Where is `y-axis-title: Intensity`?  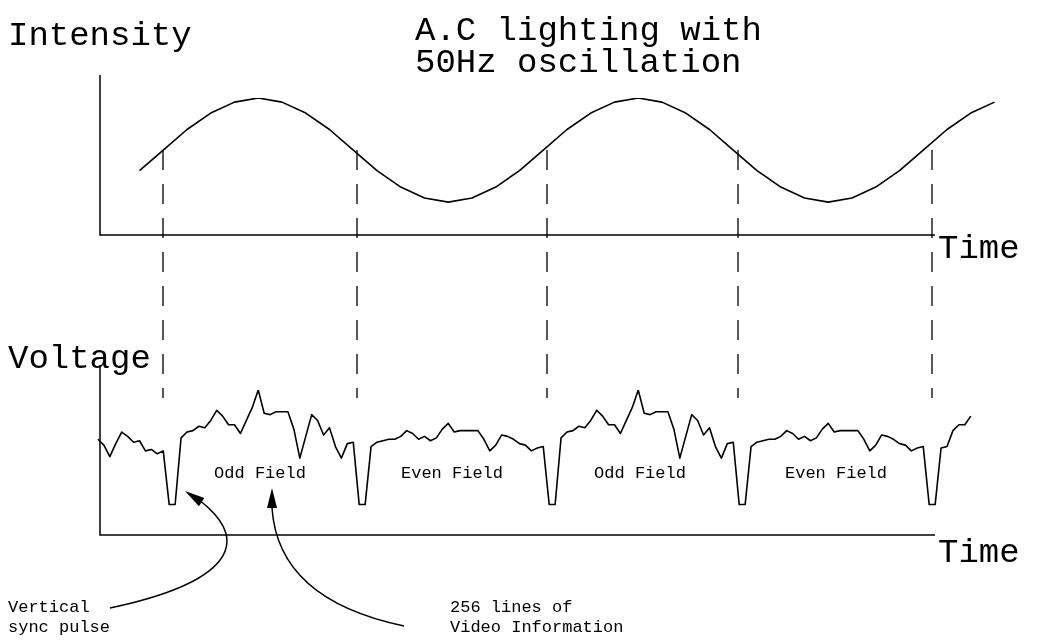 y-axis-title: Intensity is located at coordinates (100, 36).